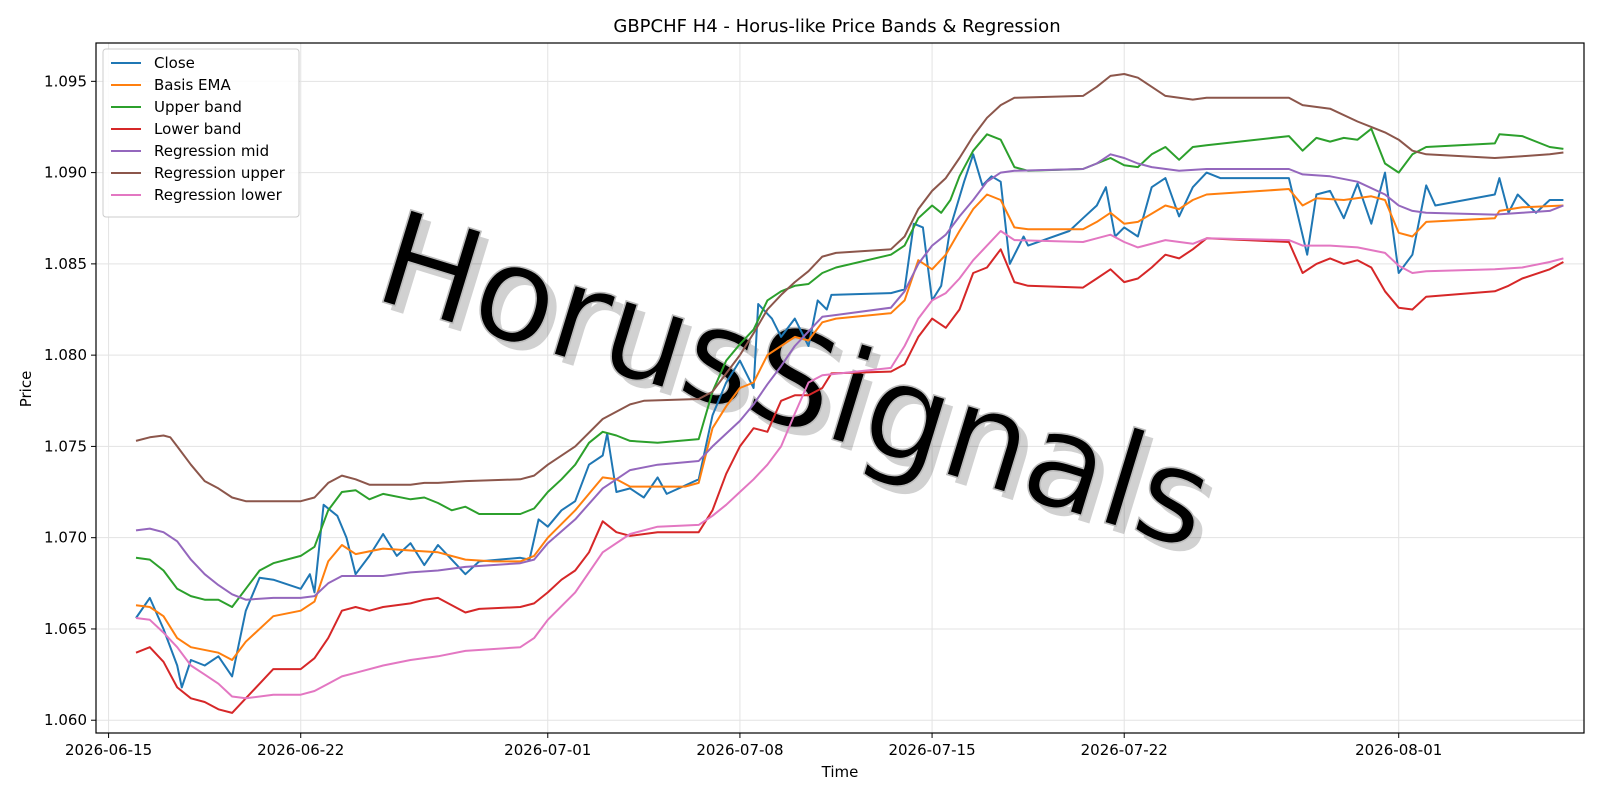 This screenshot has width=1600, height=800. I want to click on y-tick-label: 1.075, so click(65, 446).